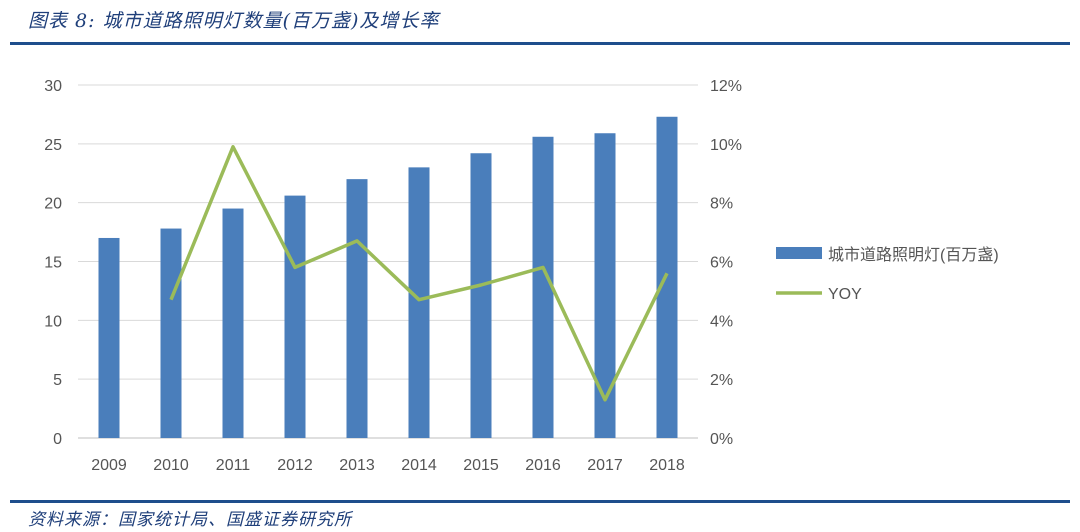 Image resolution: width=1080 pixels, height=532 pixels. What do you see at coordinates (543, 465) in the screenshot?
I see `x-axis-tick-label: 2016` at bounding box center [543, 465].